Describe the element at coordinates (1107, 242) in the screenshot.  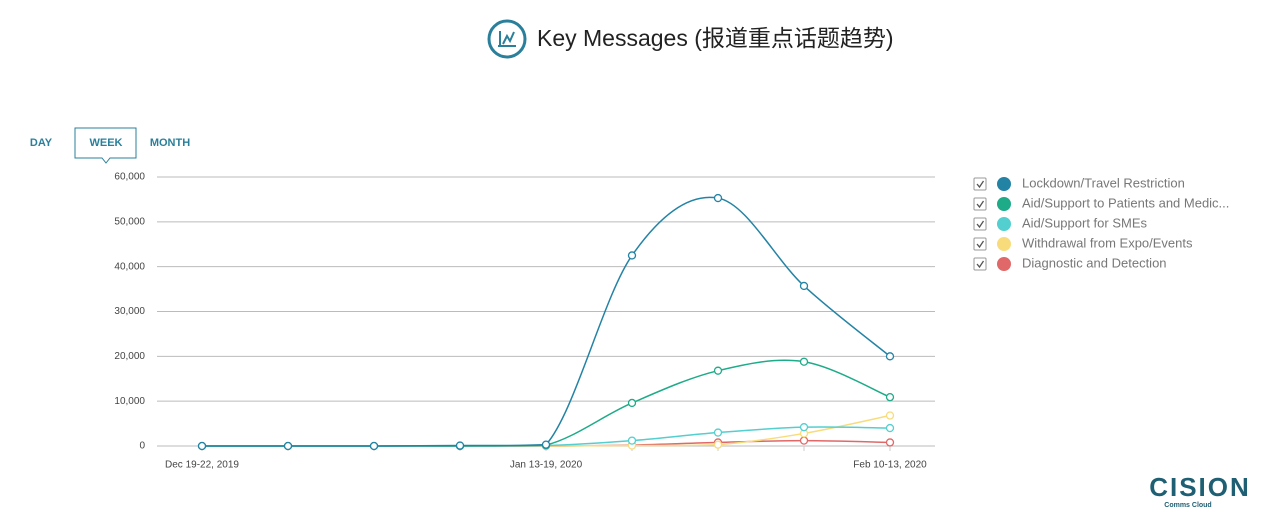
I see `legend-label: Withdrawal from Expo/Events` at that location.